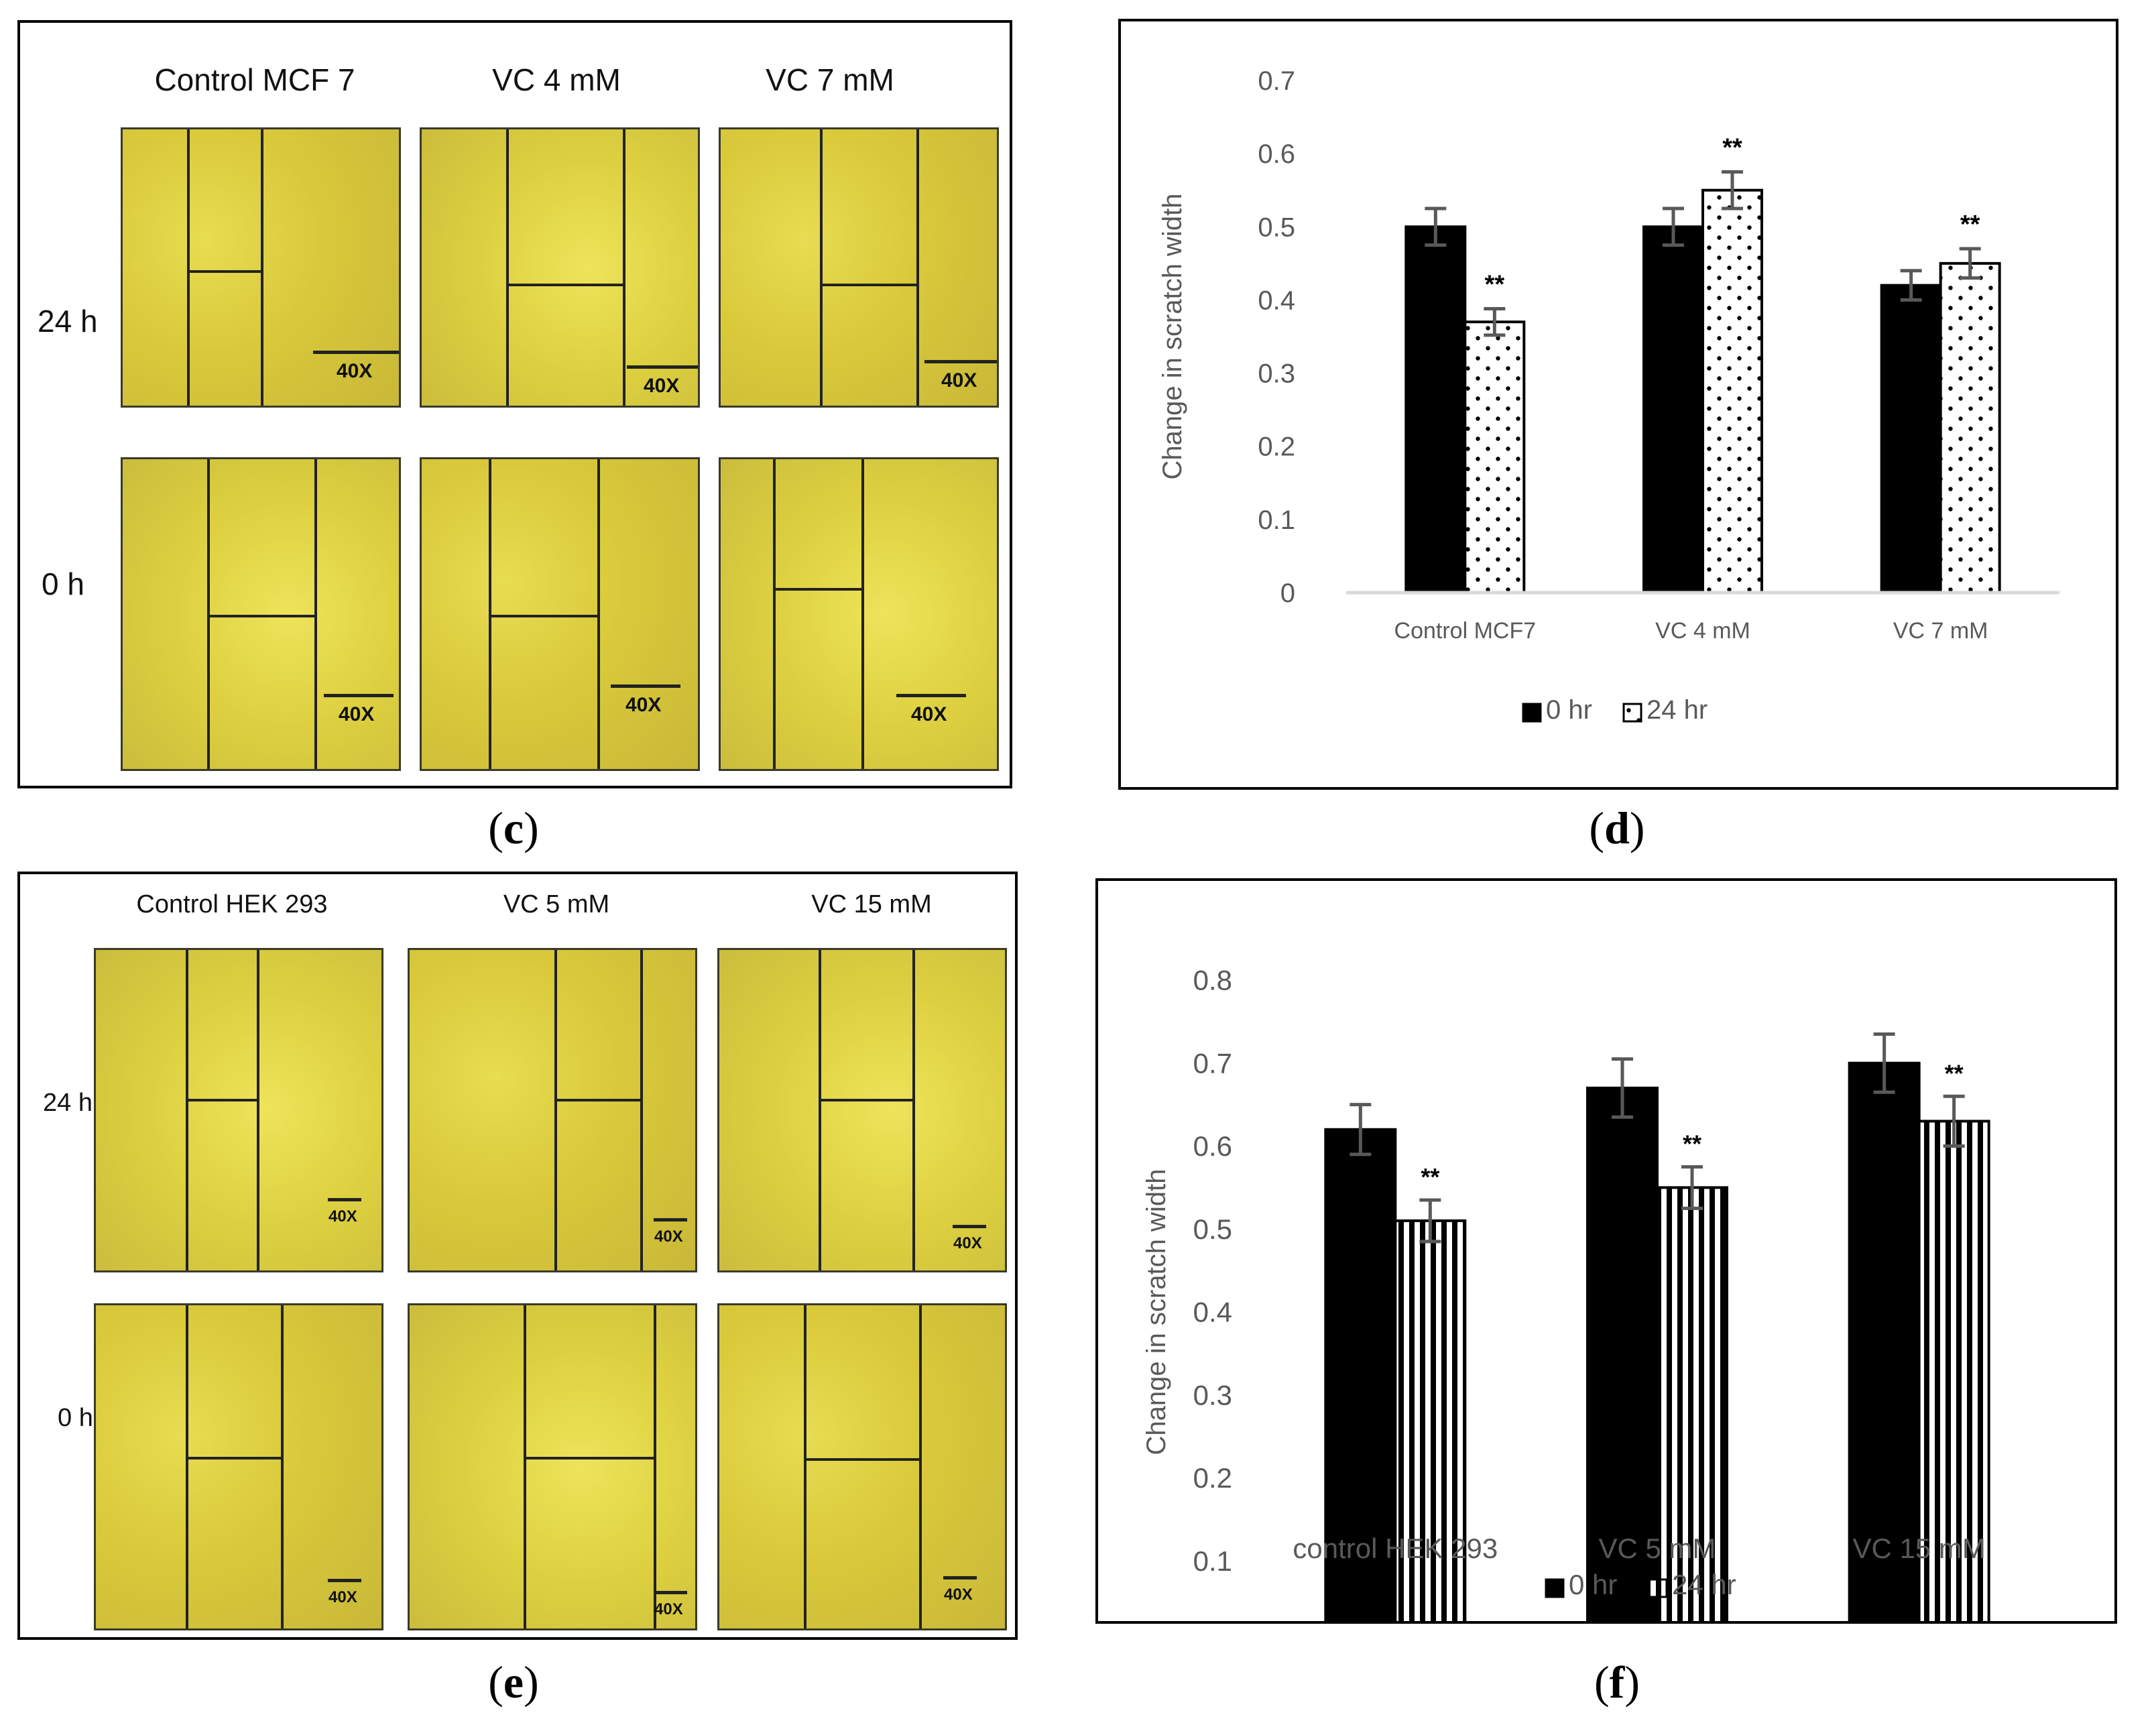  What do you see at coordinates (1276, 154) in the screenshot?
I see `y-tick-label: 0.6` at bounding box center [1276, 154].